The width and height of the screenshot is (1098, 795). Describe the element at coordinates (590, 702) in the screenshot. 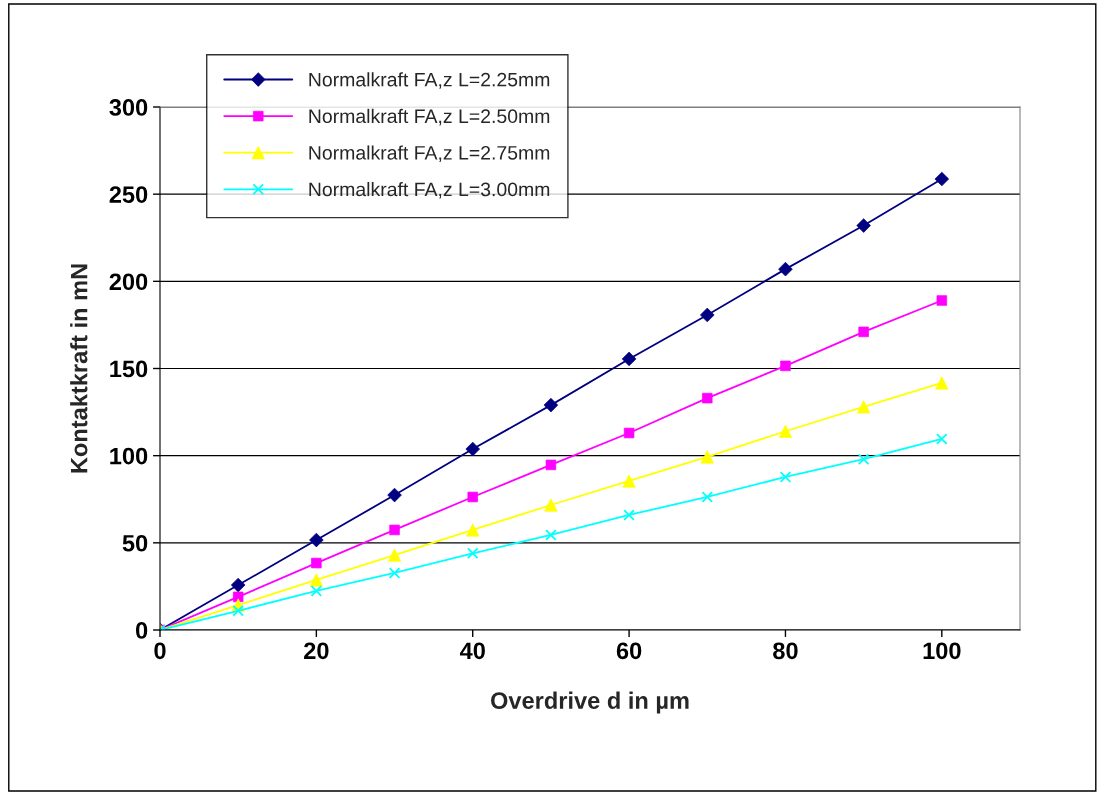

I see `x-axis-title: Overdrive d in µm` at that location.